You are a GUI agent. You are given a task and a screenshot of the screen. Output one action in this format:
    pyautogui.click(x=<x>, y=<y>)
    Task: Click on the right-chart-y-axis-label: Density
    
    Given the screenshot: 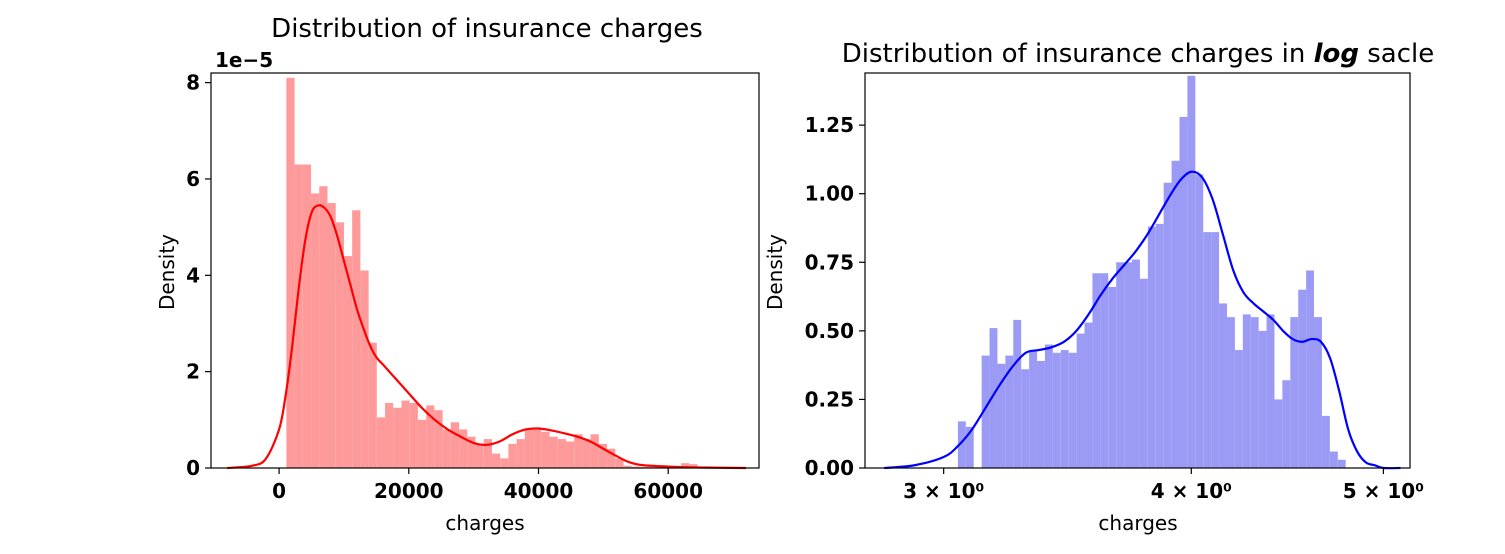 What is the action you would take?
    pyautogui.click(x=775, y=272)
    